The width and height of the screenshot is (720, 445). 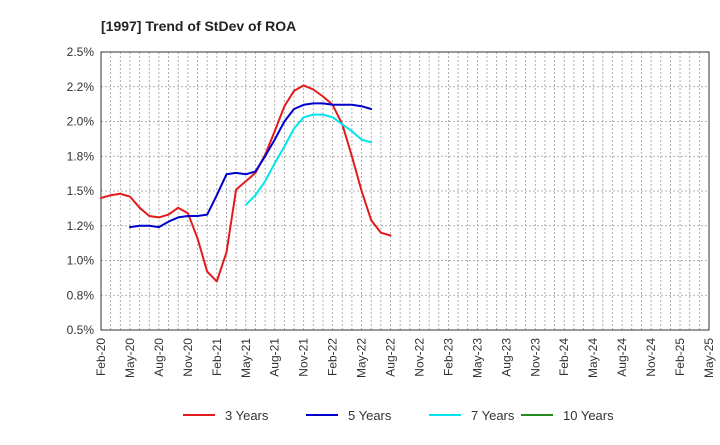 What do you see at coordinates (398, 415) in the screenshot?
I see `legend: 3 Years 5 Years 7 Years 10 Years` at bounding box center [398, 415].